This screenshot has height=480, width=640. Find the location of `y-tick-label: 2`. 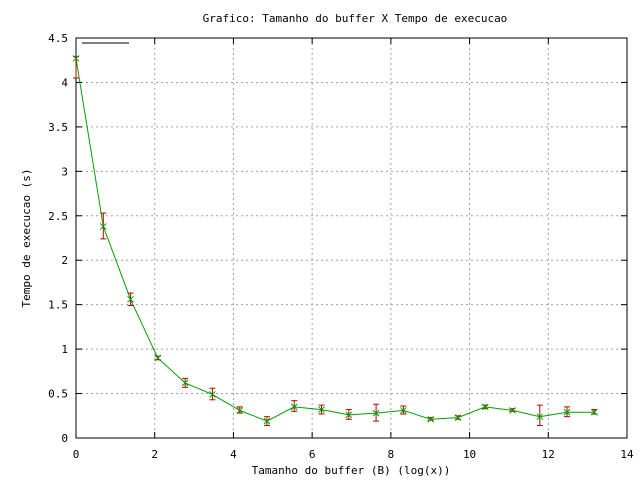

y-tick-label: 2 is located at coordinates (64, 260).